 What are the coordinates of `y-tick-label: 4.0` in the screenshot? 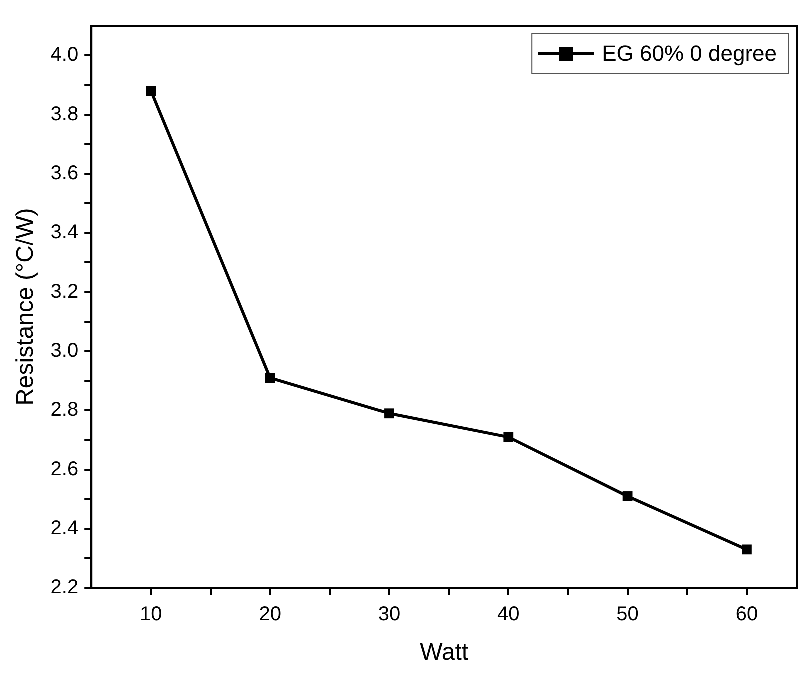 It's located at (64, 55).